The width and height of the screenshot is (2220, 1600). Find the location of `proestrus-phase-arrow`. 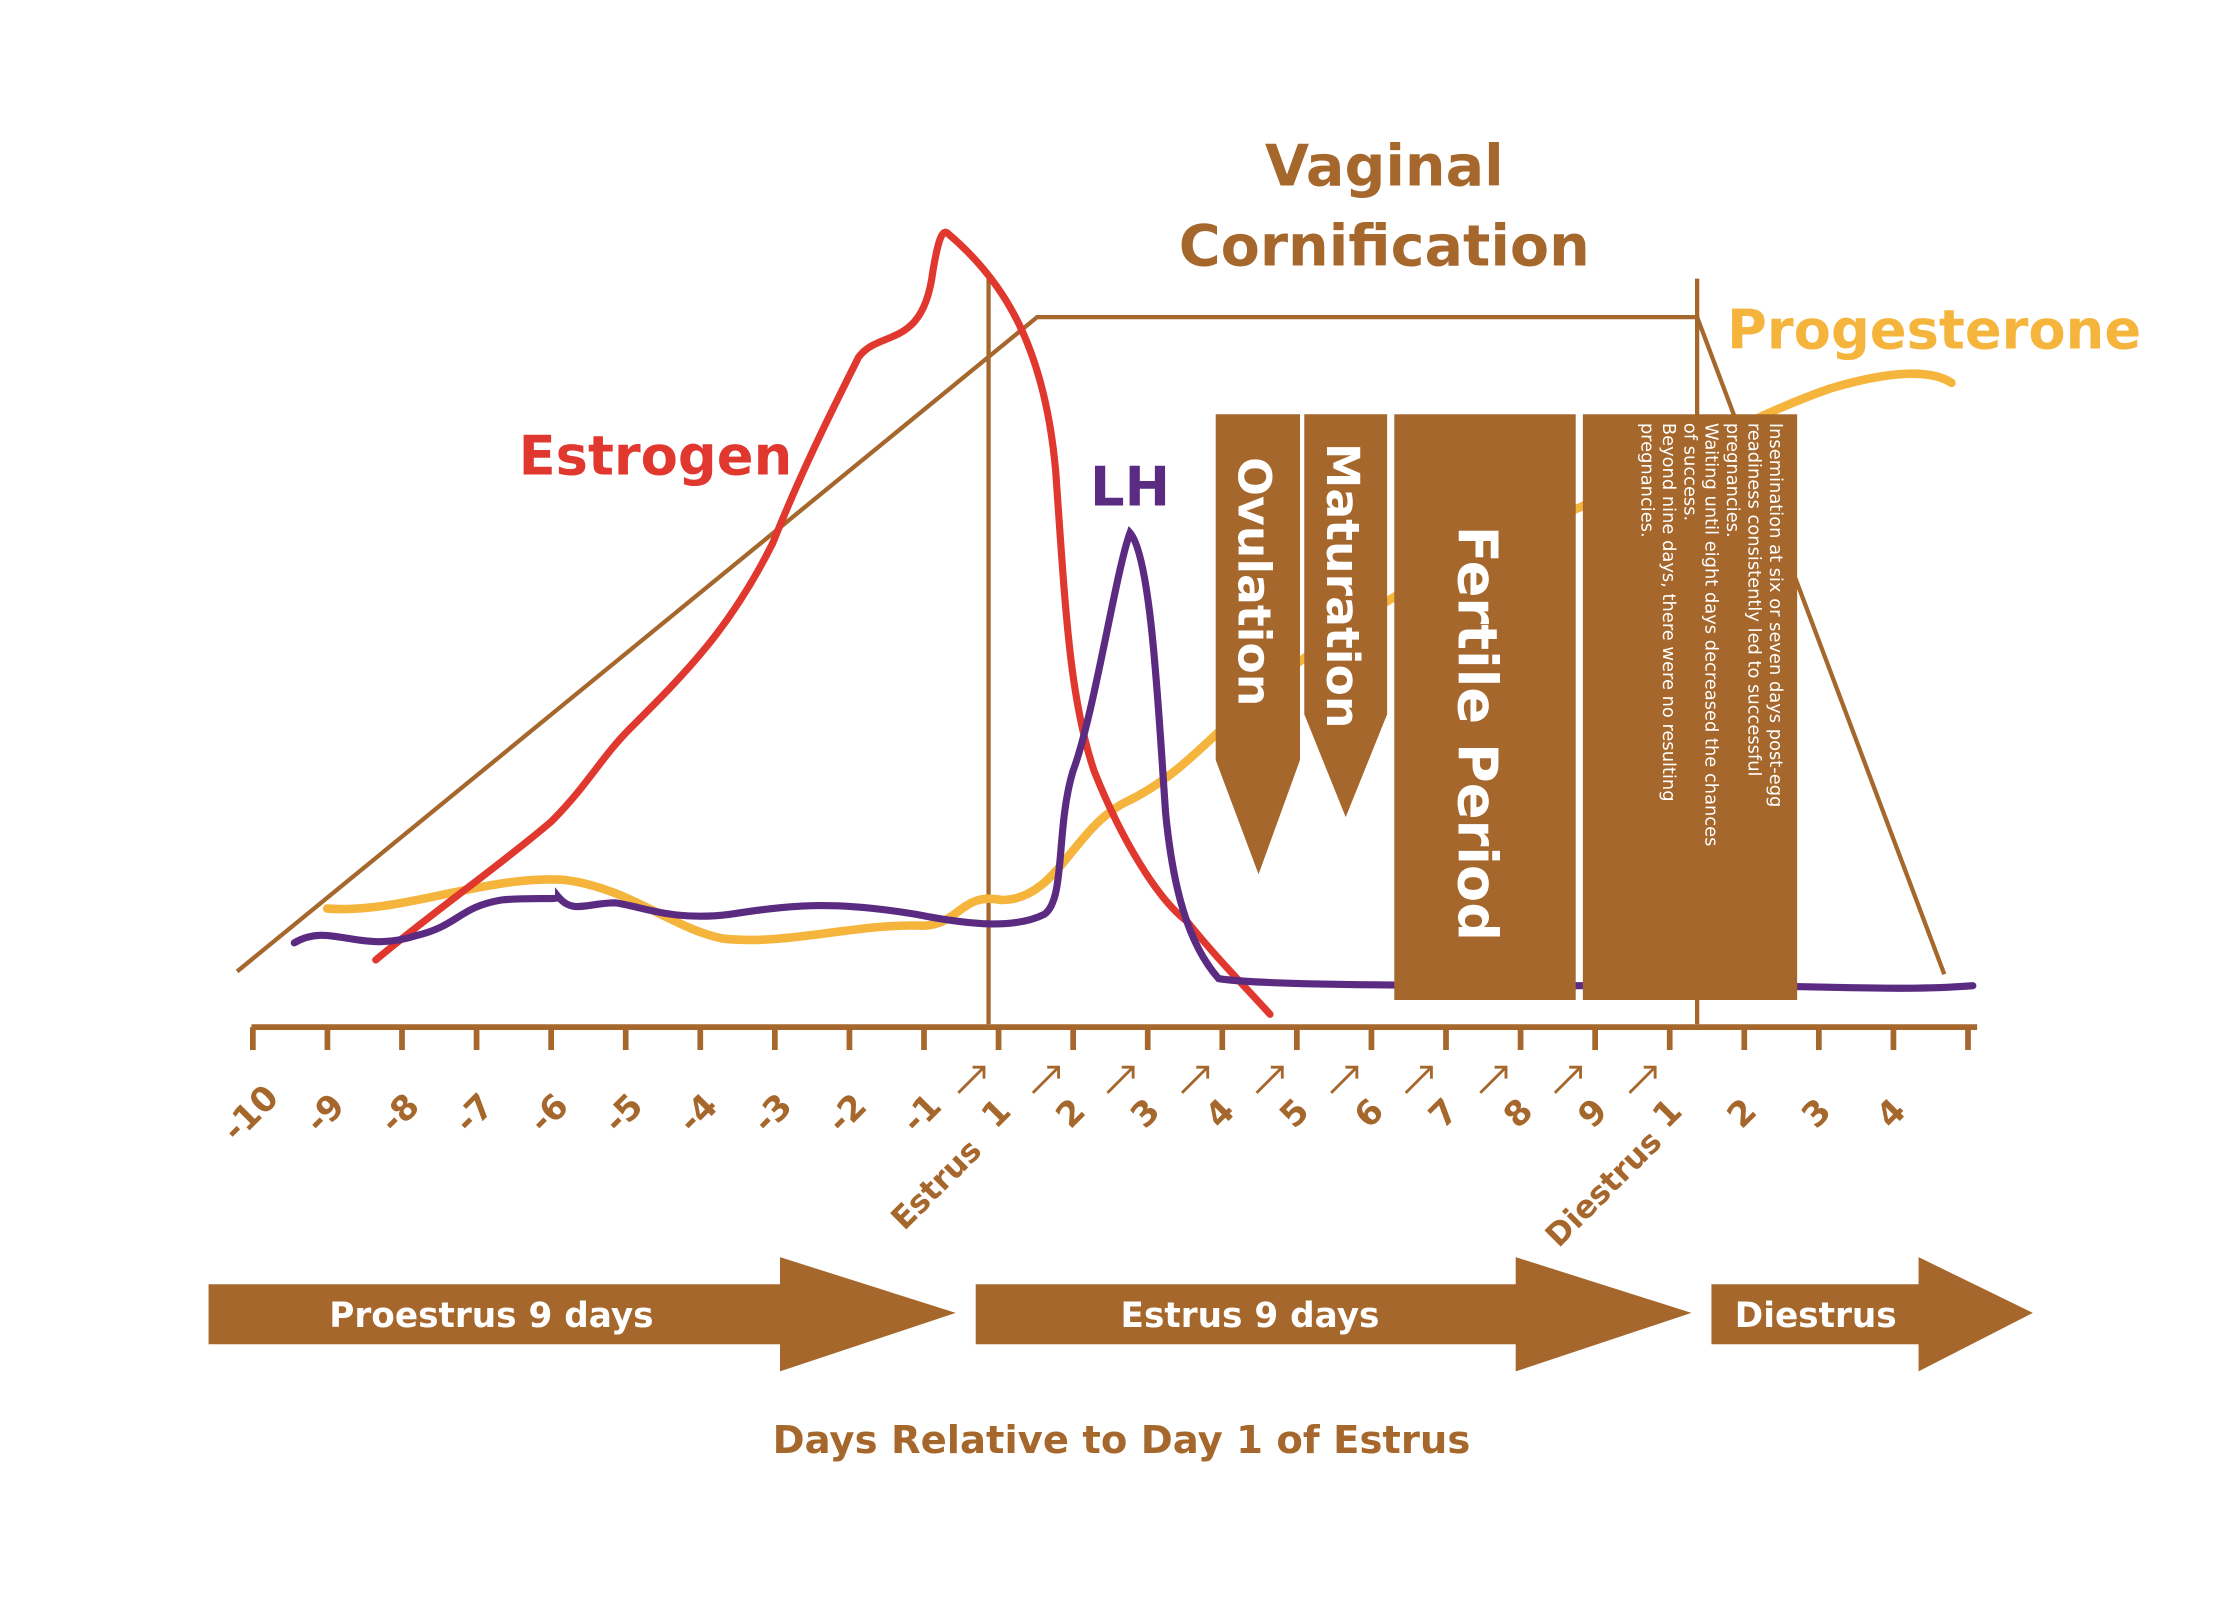

proestrus-phase-arrow is located at coordinates (582, 1314).